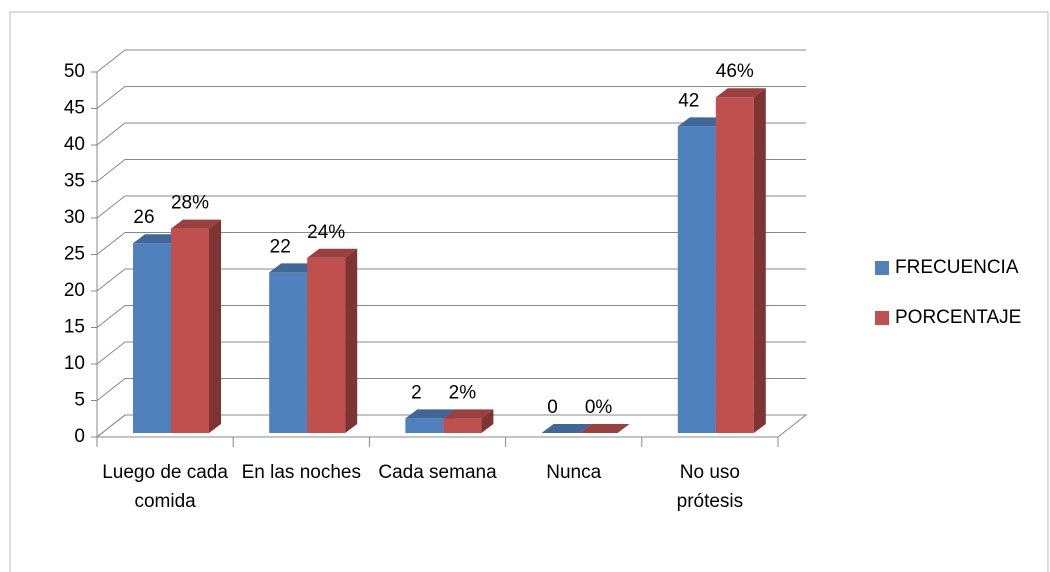 The height and width of the screenshot is (572, 1050). I want to click on value-label: 22, so click(280, 246).